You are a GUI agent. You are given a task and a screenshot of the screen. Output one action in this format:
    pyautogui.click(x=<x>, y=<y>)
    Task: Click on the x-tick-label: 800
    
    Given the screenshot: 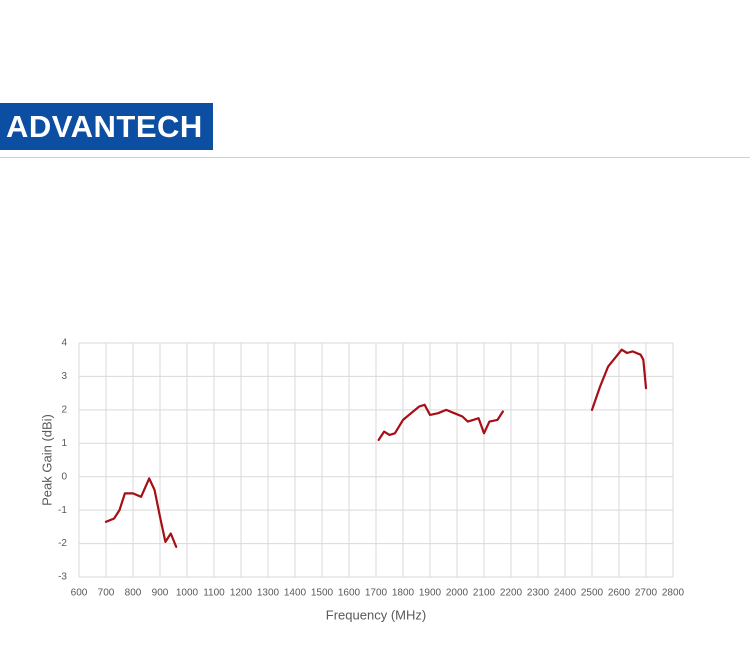 What is the action you would take?
    pyautogui.click(x=133, y=593)
    